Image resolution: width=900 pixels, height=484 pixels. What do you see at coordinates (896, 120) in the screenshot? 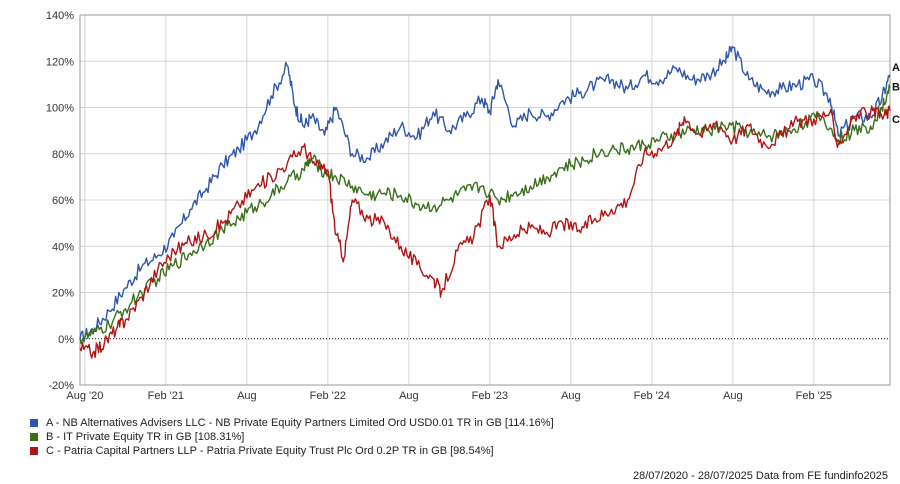
I see `series-end-label-c: C` at bounding box center [896, 120].